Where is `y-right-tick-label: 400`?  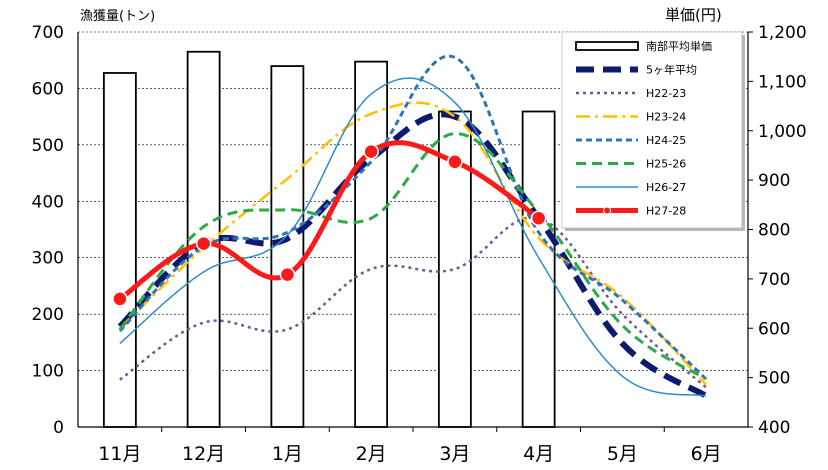
y-right-tick-label: 400 is located at coordinates (774, 428).